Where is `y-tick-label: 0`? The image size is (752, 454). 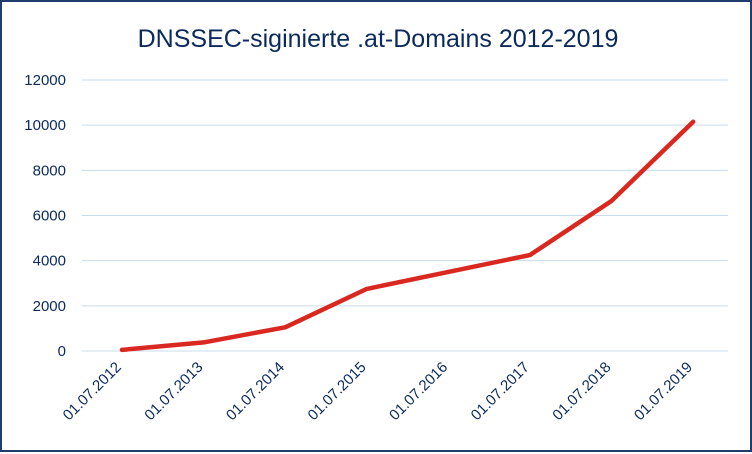 y-tick-label: 0 is located at coordinates (62, 351).